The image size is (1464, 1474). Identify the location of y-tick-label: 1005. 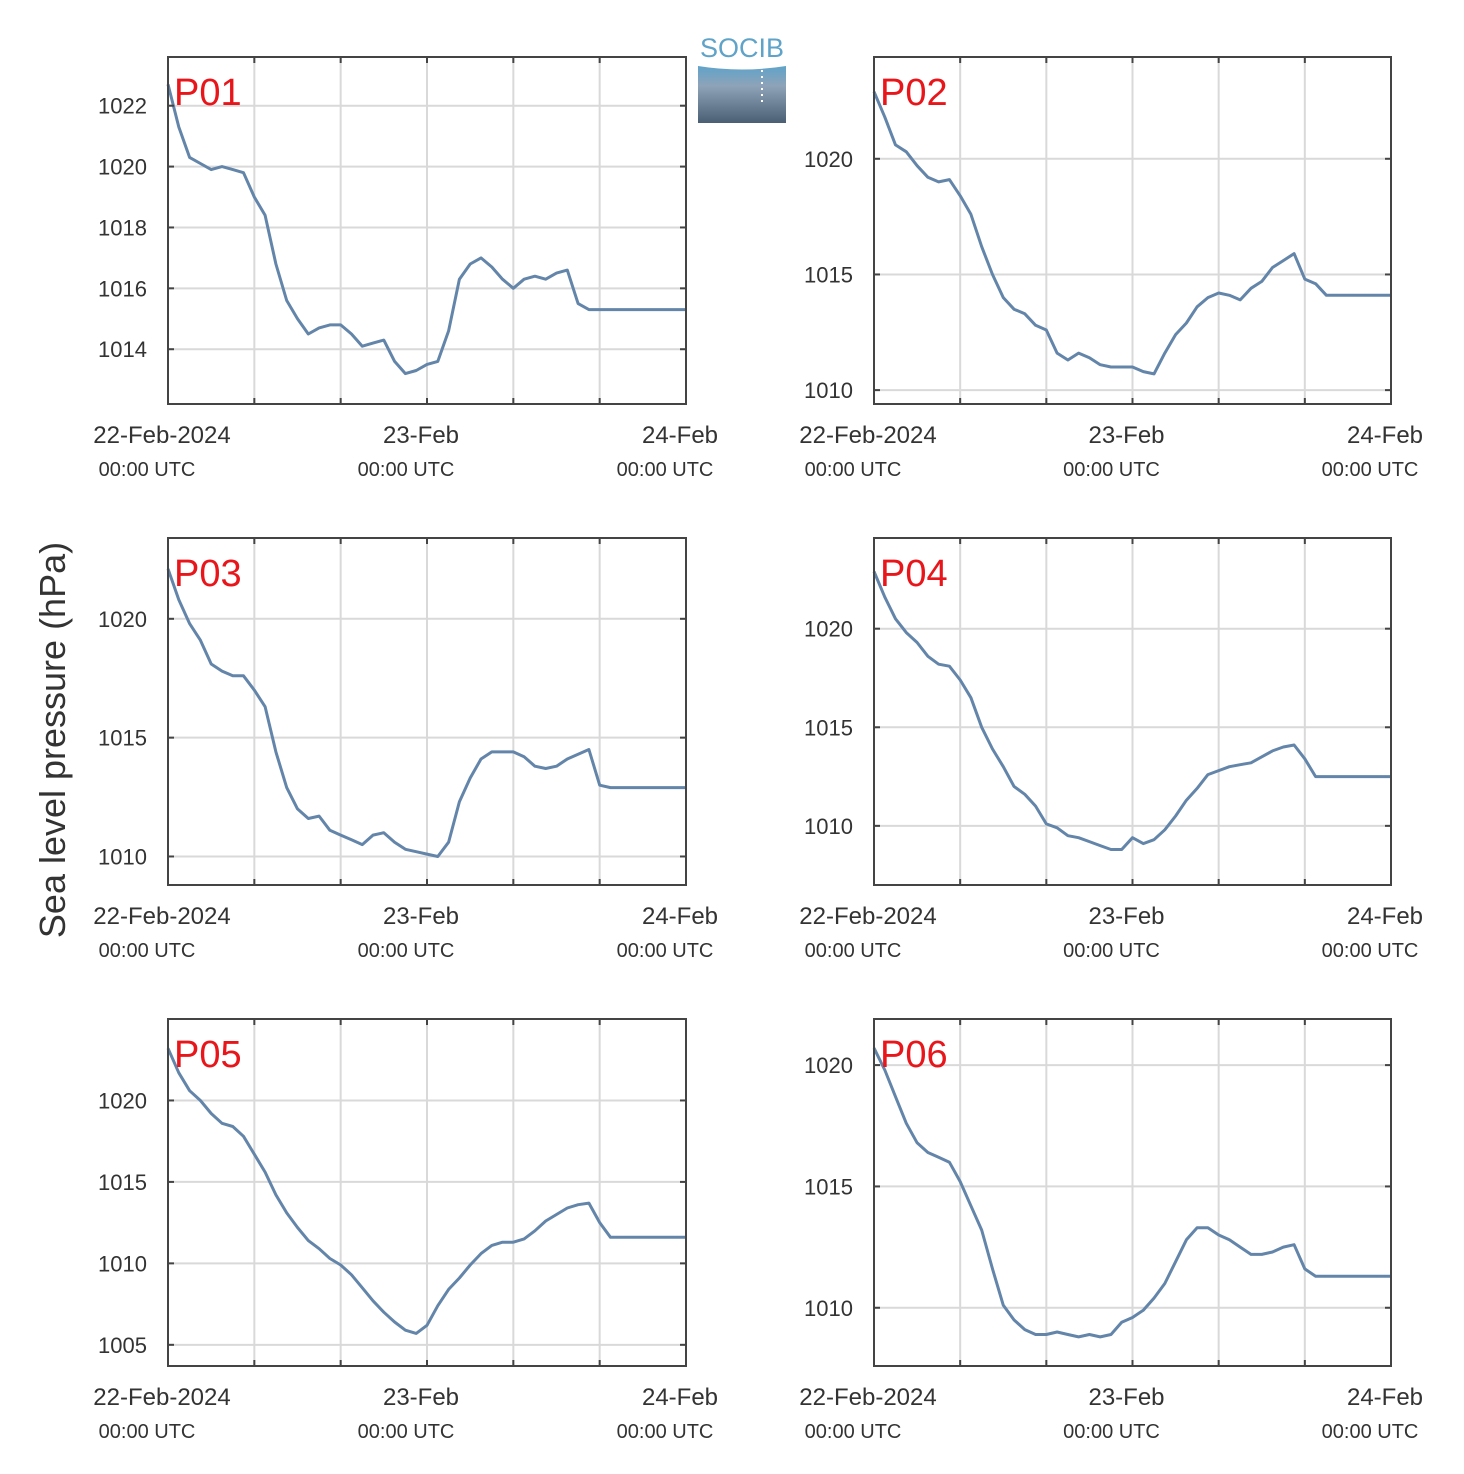
(122, 1345).